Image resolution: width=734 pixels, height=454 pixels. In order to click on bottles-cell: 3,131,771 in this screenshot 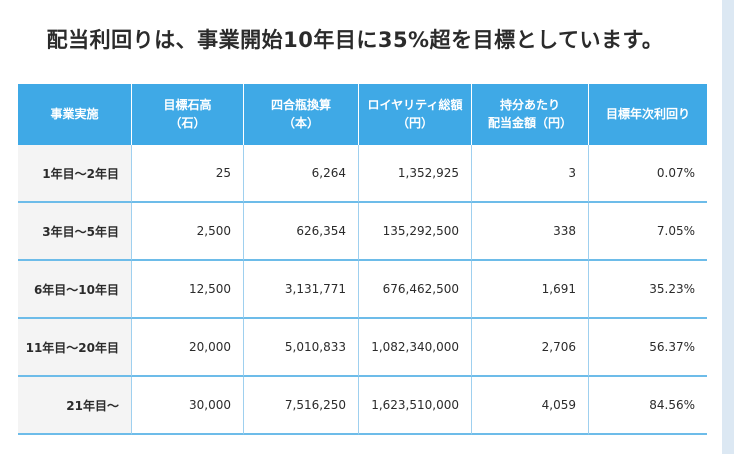, I will do `click(301, 290)`.